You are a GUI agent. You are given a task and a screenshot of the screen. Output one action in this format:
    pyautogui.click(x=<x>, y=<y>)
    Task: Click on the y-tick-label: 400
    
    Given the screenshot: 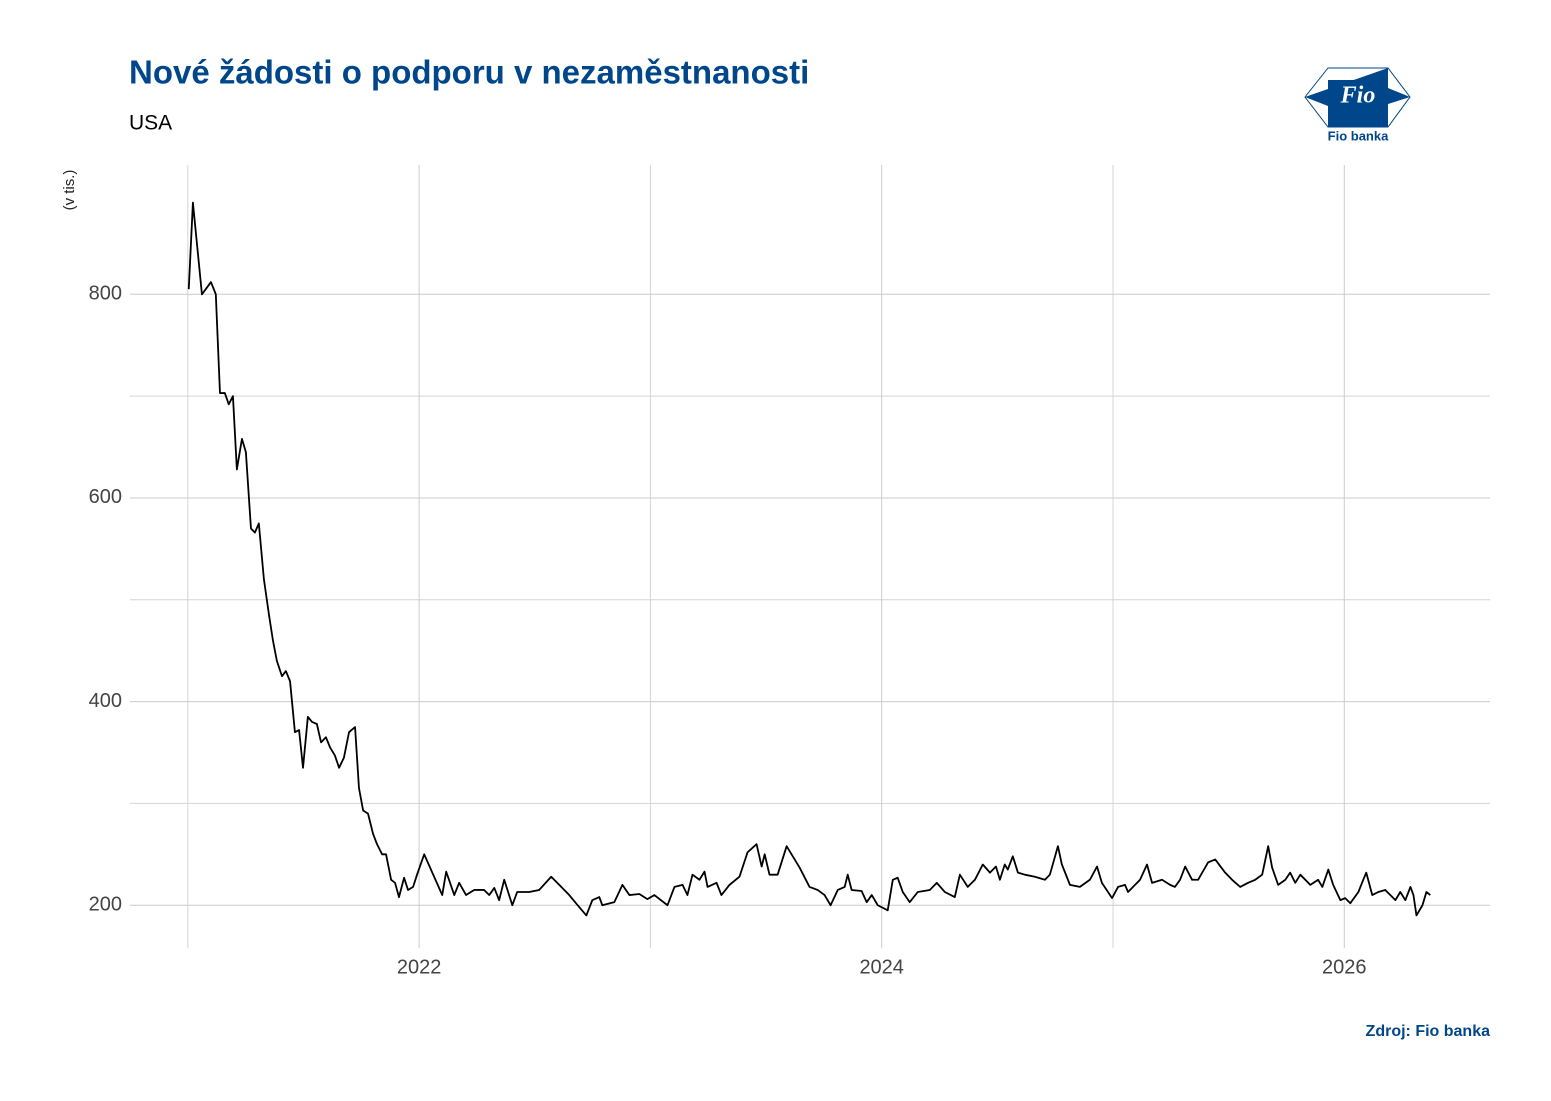 What is the action you would take?
    pyautogui.click(x=105, y=701)
    